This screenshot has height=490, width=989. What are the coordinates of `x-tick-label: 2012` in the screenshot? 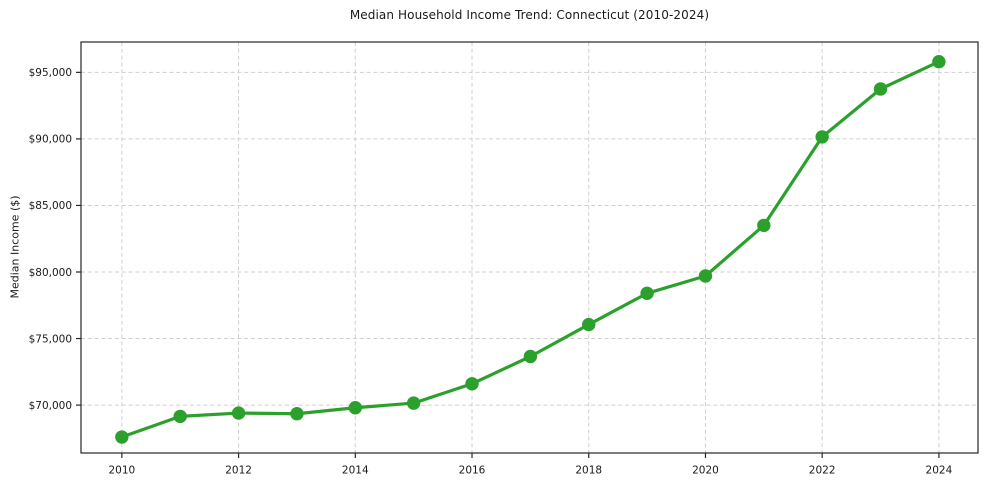 It's located at (238, 471).